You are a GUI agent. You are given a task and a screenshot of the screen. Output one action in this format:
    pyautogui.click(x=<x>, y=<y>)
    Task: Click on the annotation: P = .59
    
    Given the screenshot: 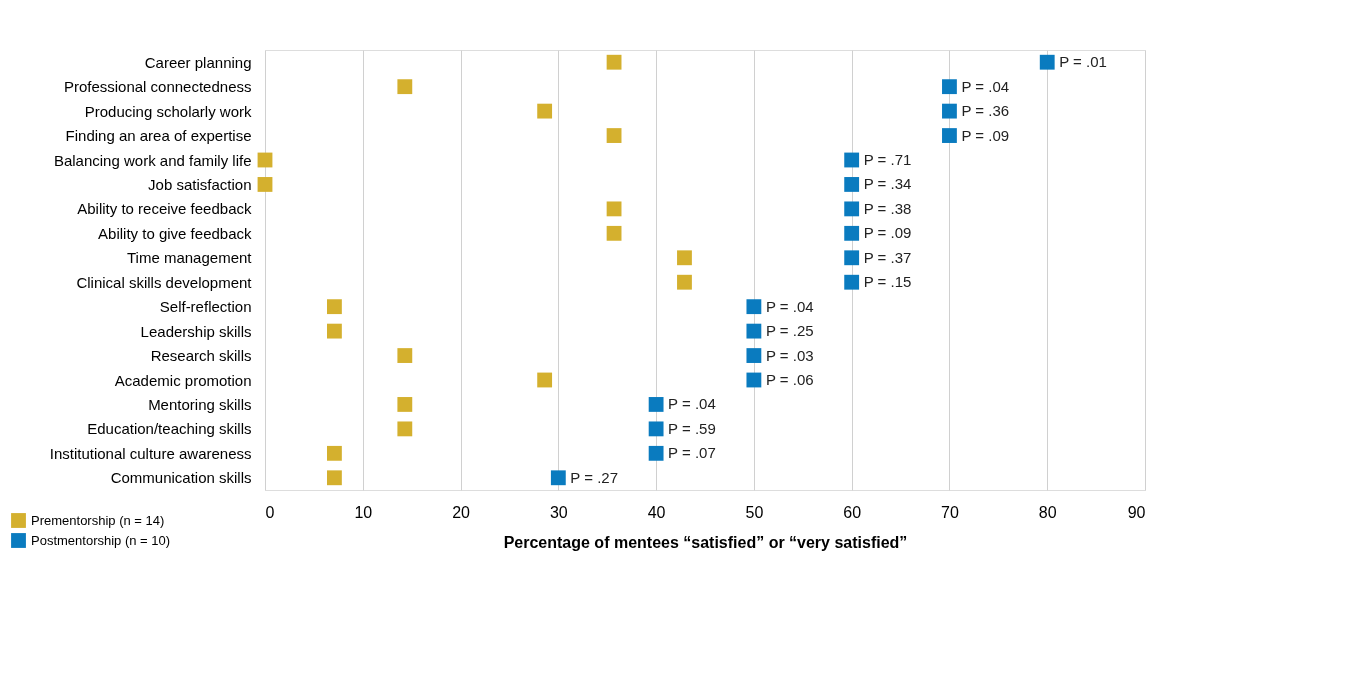 What is the action you would take?
    pyautogui.click(x=692, y=428)
    